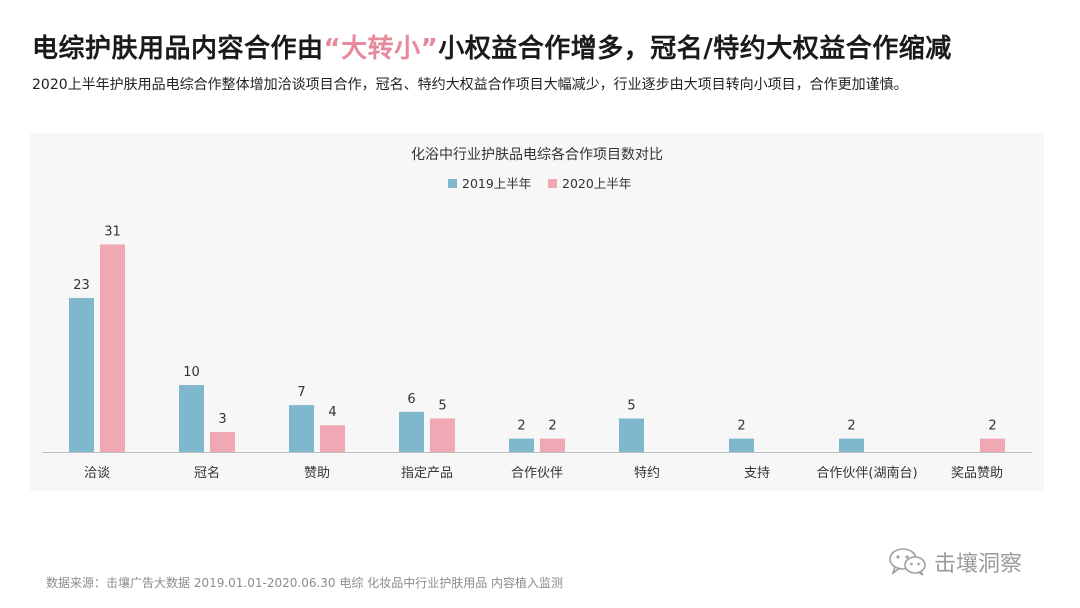 The width and height of the screenshot is (1080, 608). I want to click on data-label: 10, so click(191, 372).